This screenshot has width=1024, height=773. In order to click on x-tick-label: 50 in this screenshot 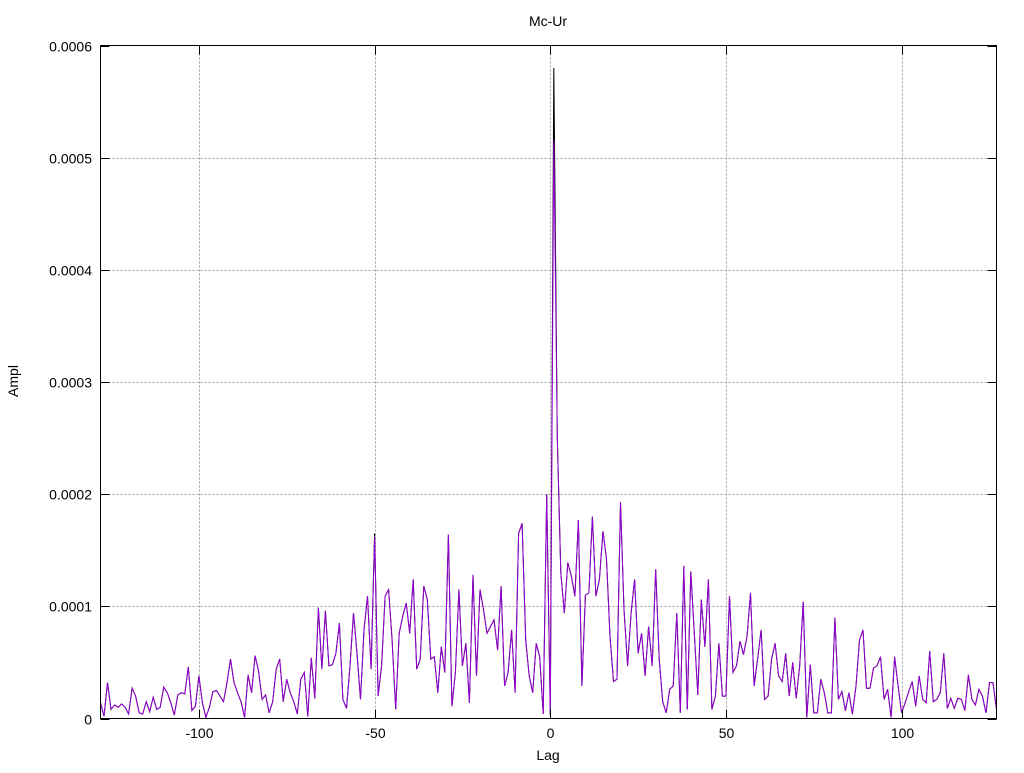, I will do `click(727, 733)`.